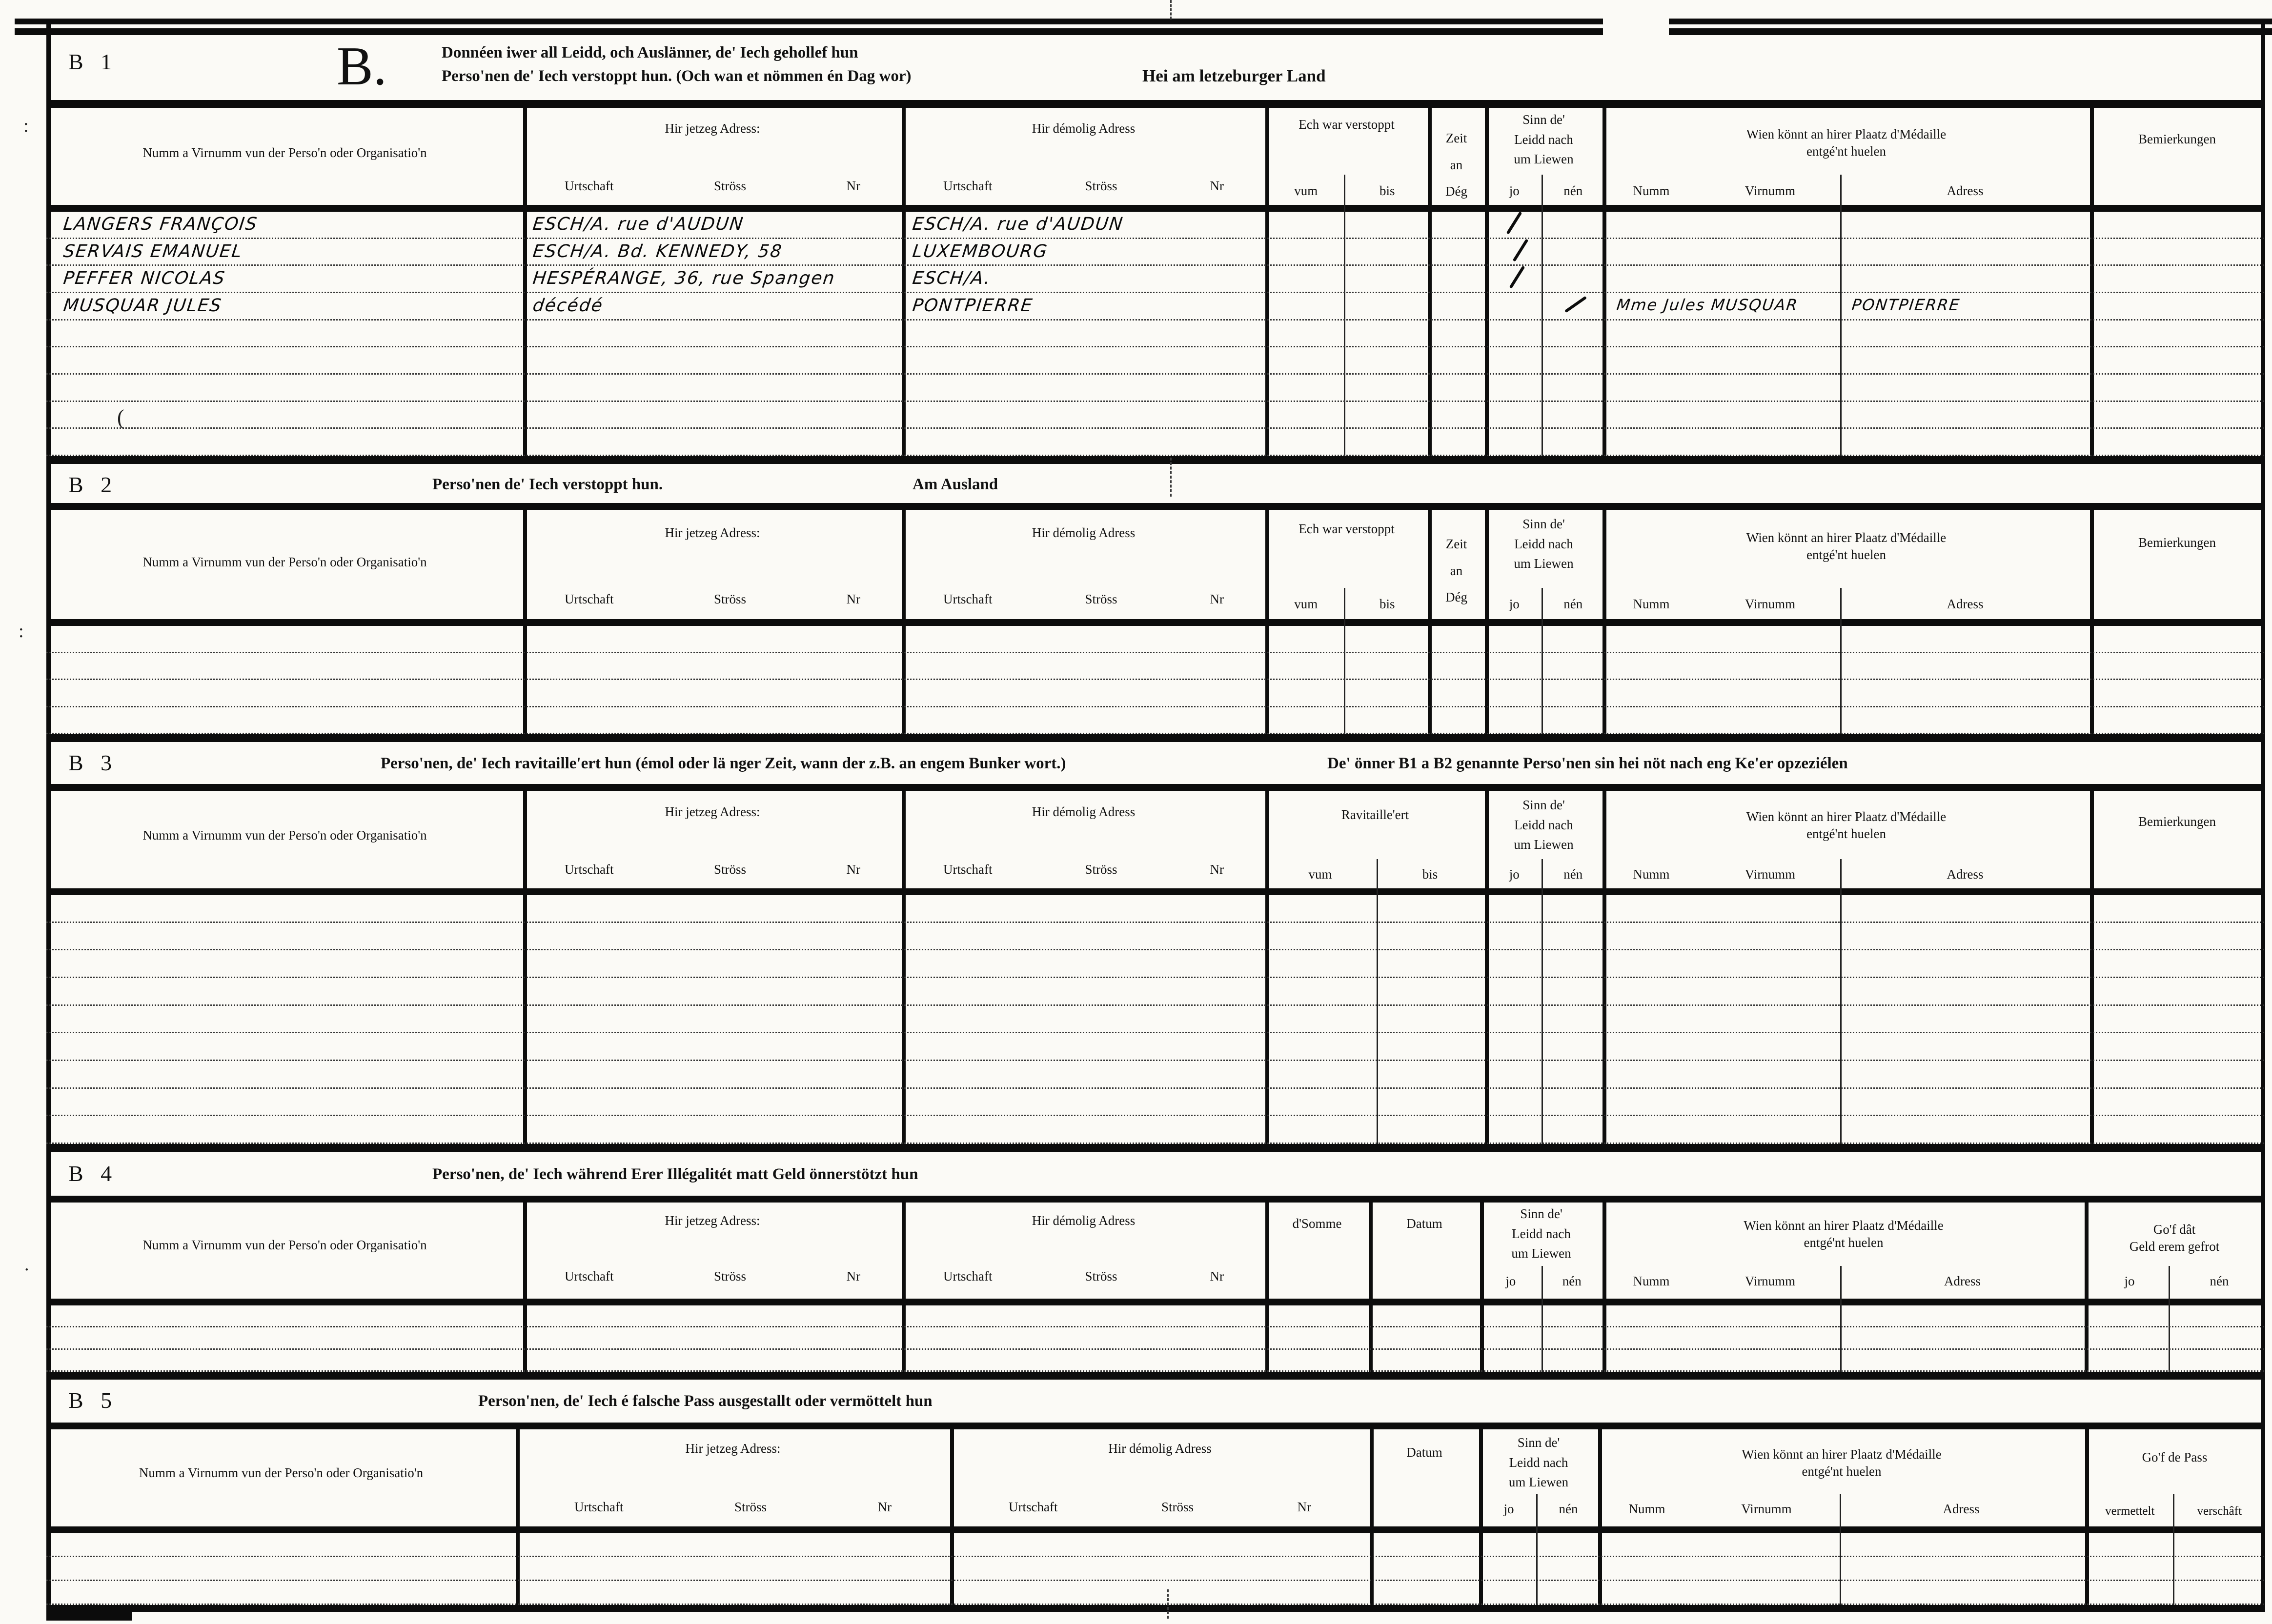  I want to click on section-title-emphasis: Hei am letzeburger Land, so click(1234, 76).